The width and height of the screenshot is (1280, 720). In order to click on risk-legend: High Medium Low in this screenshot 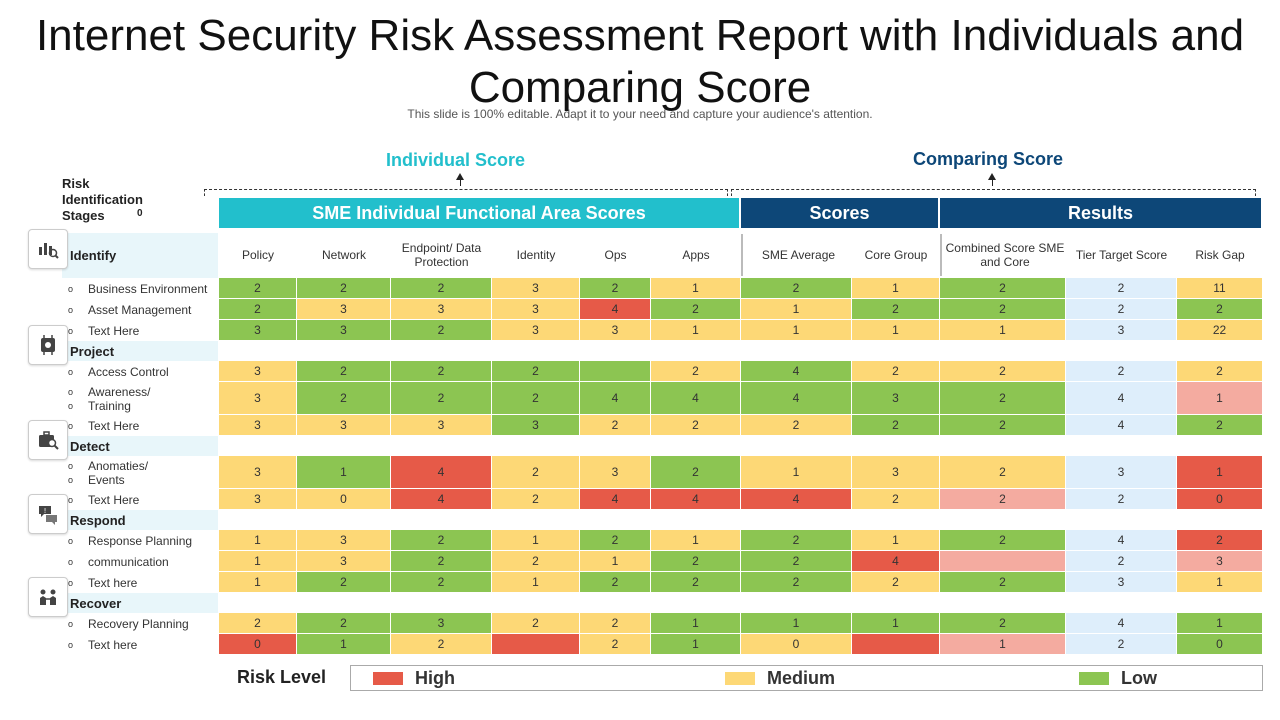, I will do `click(806, 678)`.